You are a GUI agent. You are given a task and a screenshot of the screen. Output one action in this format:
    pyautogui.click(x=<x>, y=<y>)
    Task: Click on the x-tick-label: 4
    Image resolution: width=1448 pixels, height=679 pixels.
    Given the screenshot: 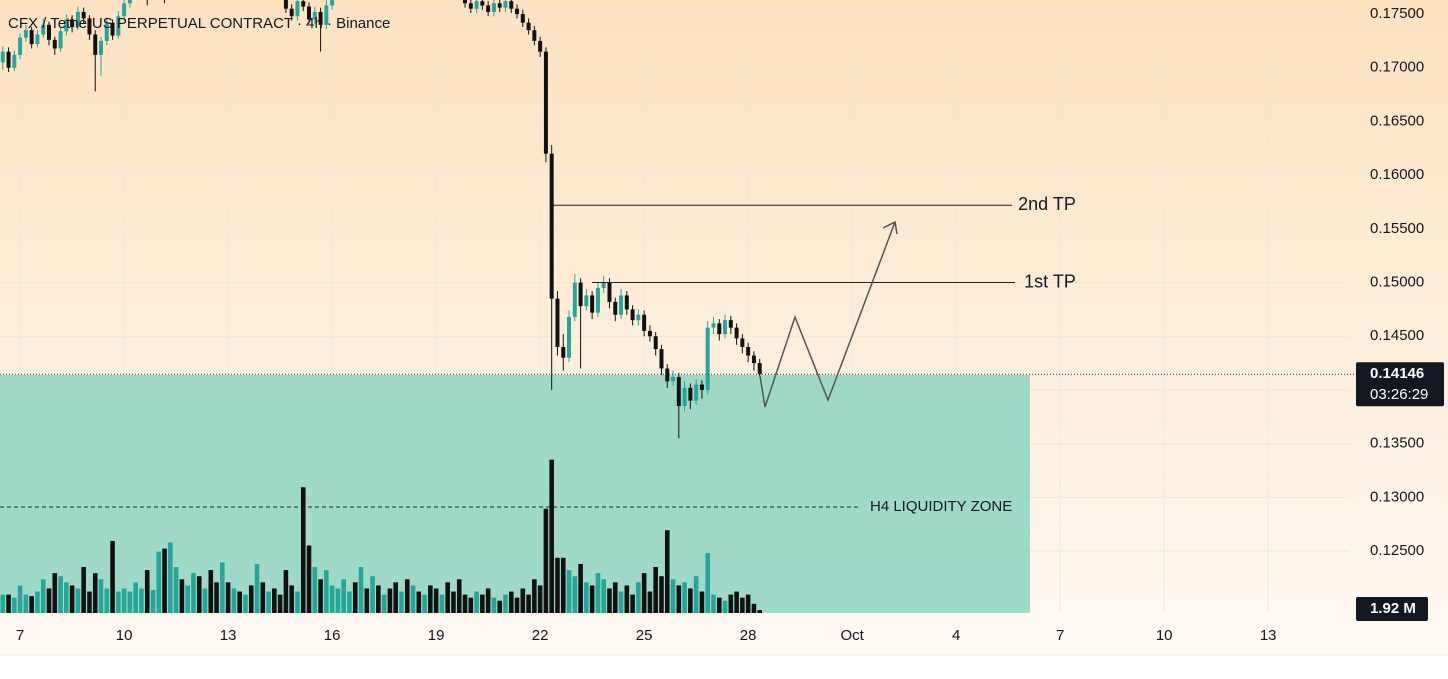 What is the action you would take?
    pyautogui.click(x=956, y=635)
    